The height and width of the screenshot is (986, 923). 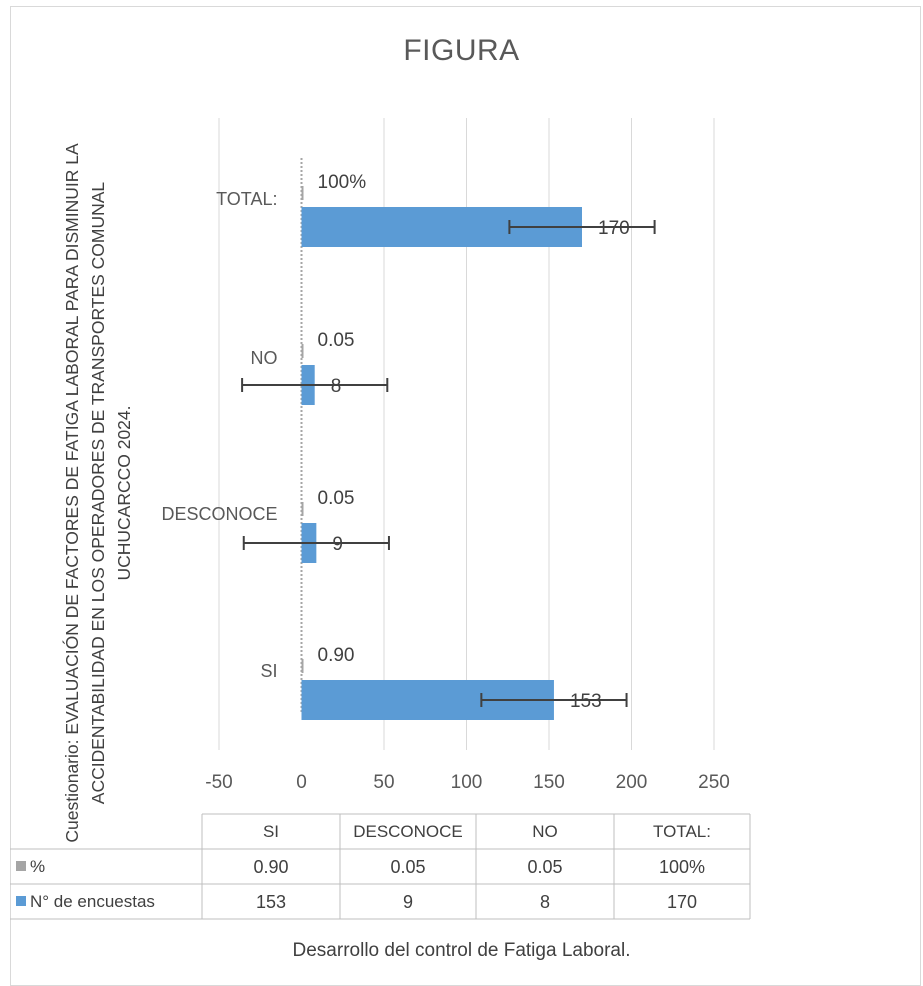 I want to click on table-cell: 8, so click(x=545, y=902).